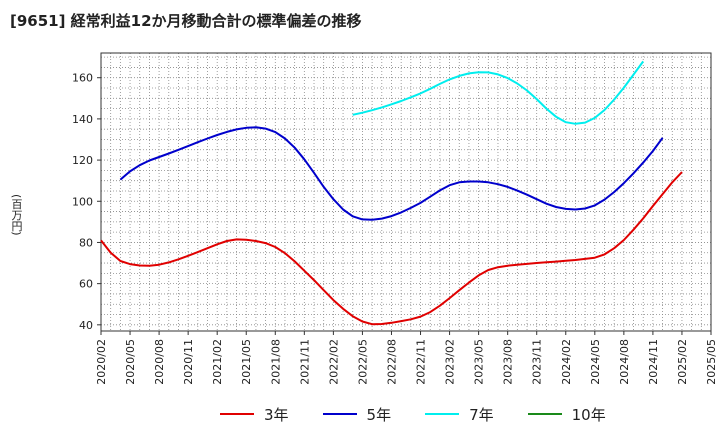 This screenshot has height=440, width=720. What do you see at coordinates (333, 362) in the screenshot?
I see `x-tick-label: 2022/02` at bounding box center [333, 362].